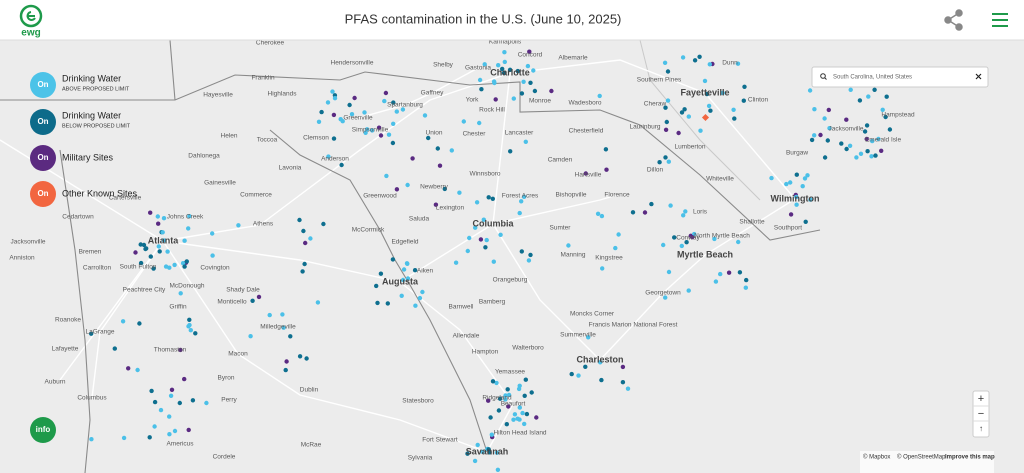  Describe the element at coordinates (921, 457) in the screenshot. I see `attribution-osm: © OpenStreetMap` at that location.